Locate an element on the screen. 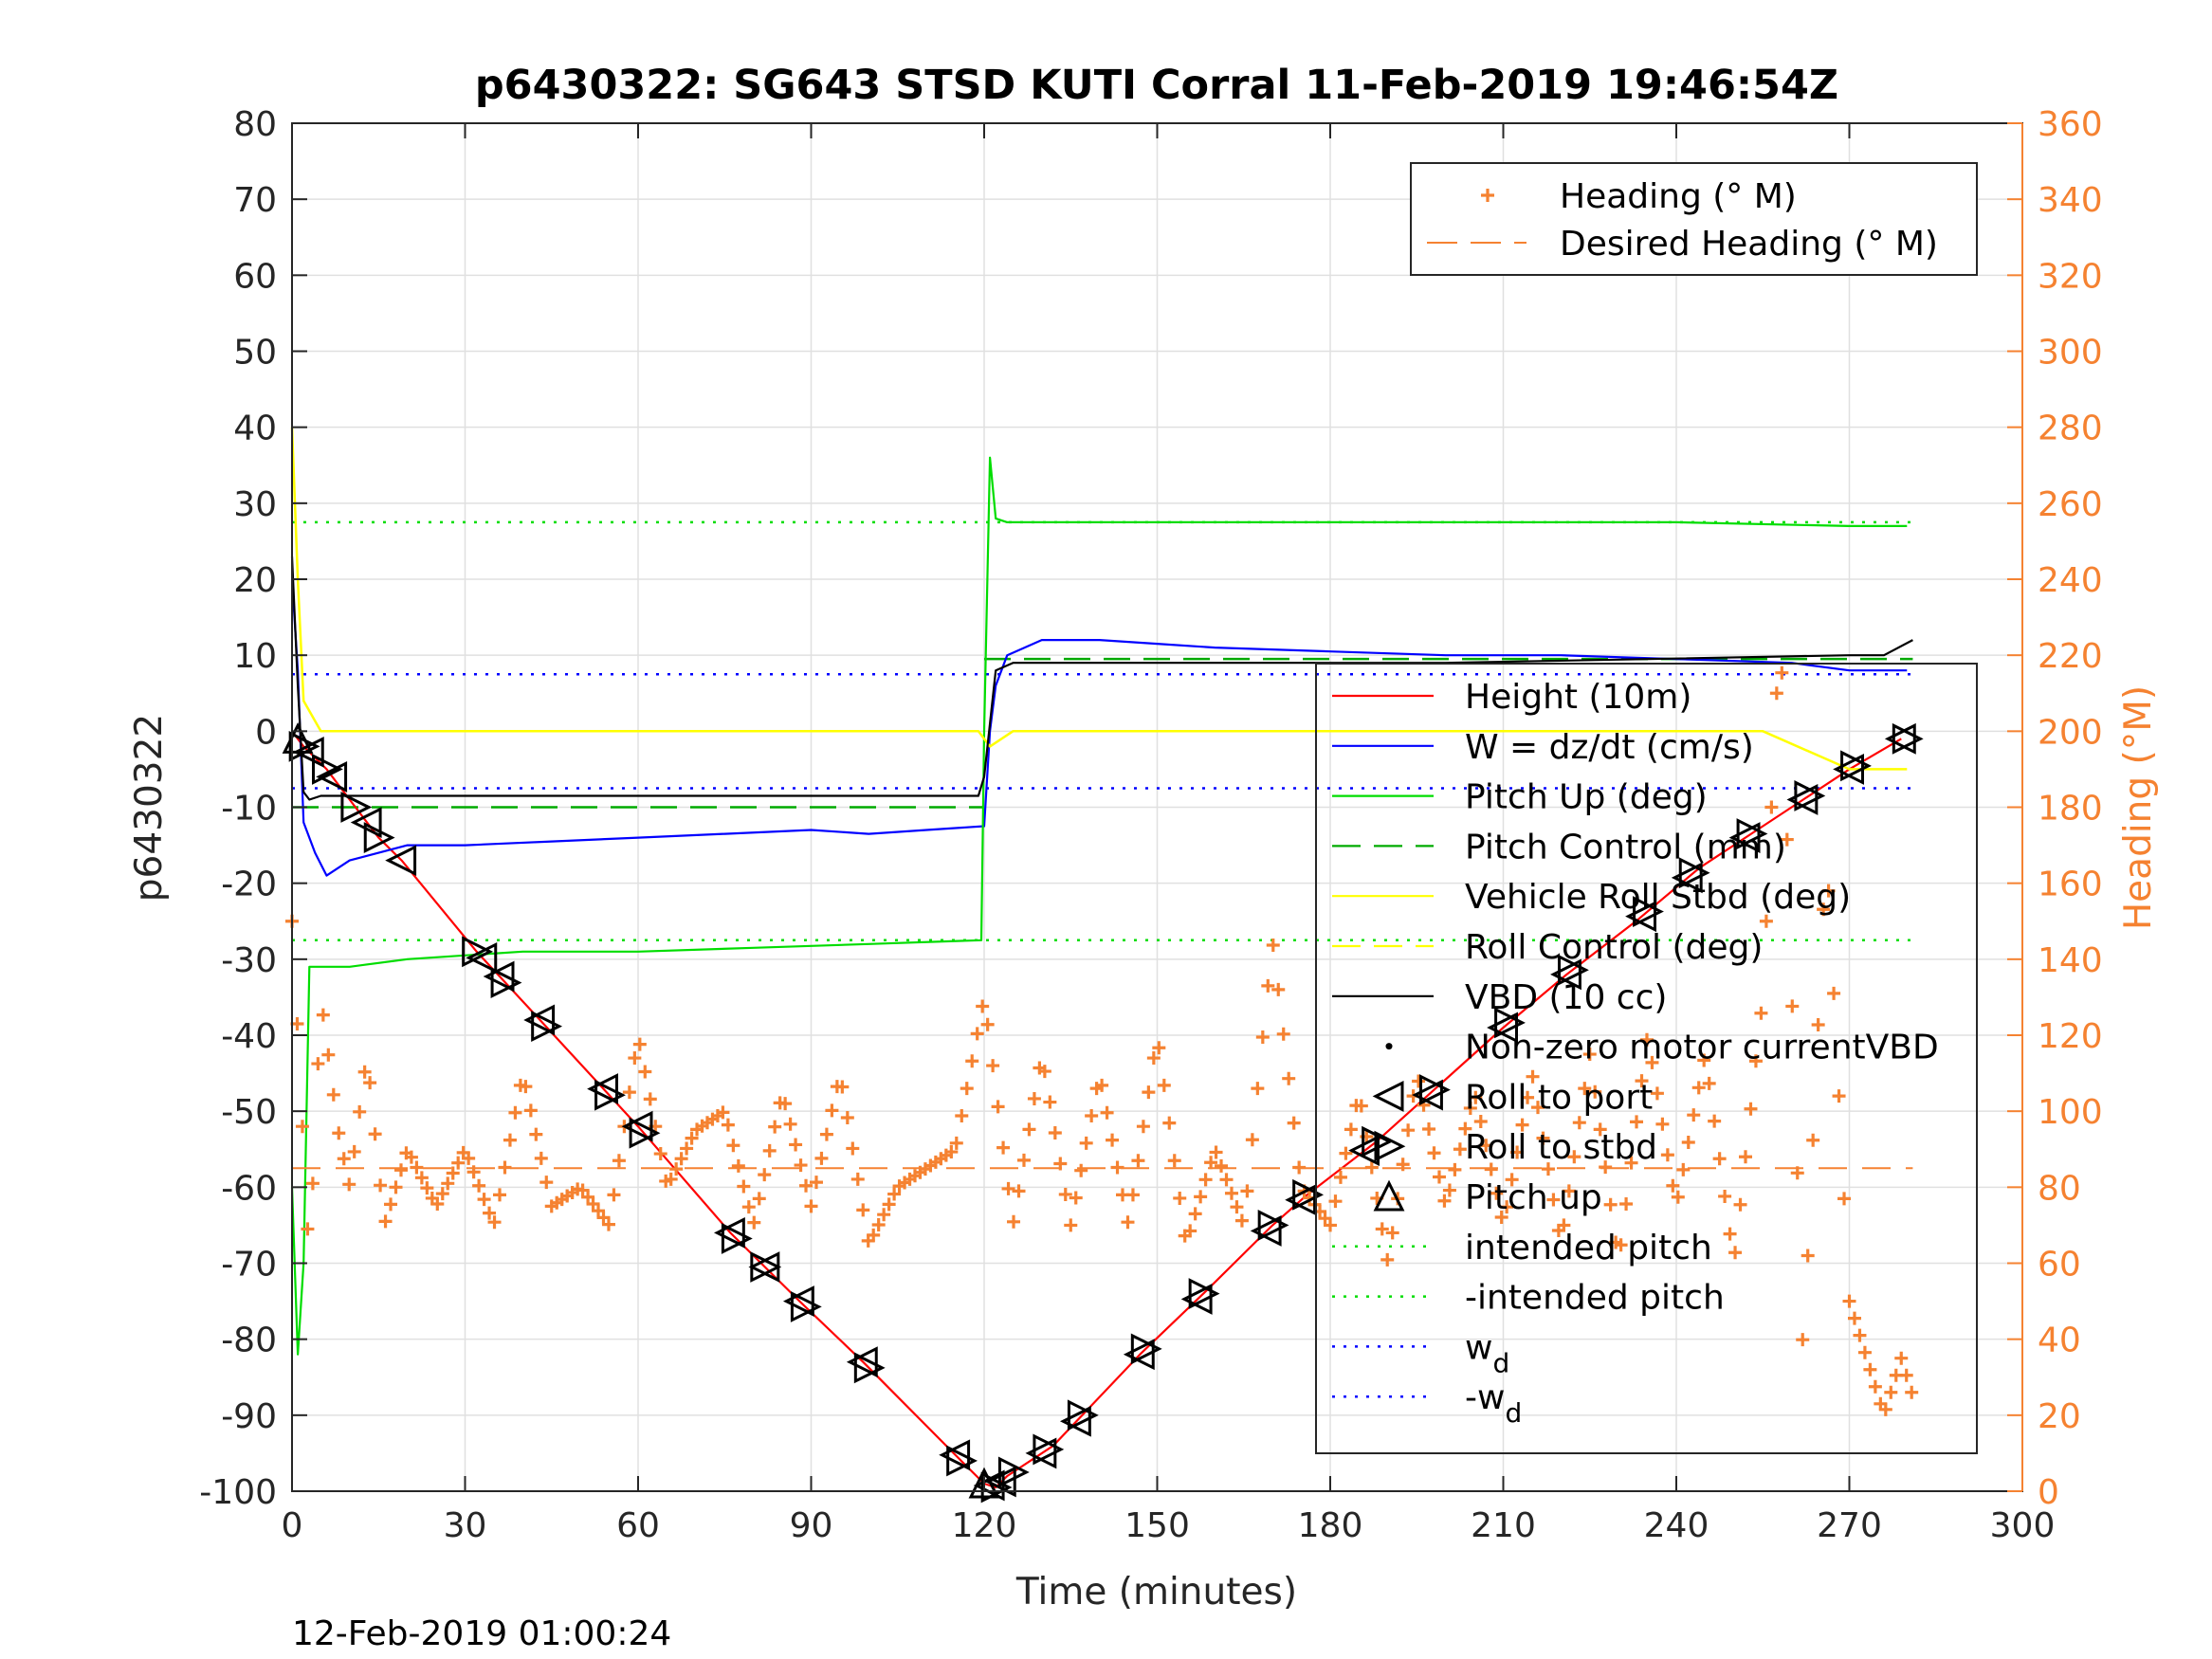 The height and width of the screenshot is (1659, 2212). y-tick-right-label: 300 is located at coordinates (2070, 353).